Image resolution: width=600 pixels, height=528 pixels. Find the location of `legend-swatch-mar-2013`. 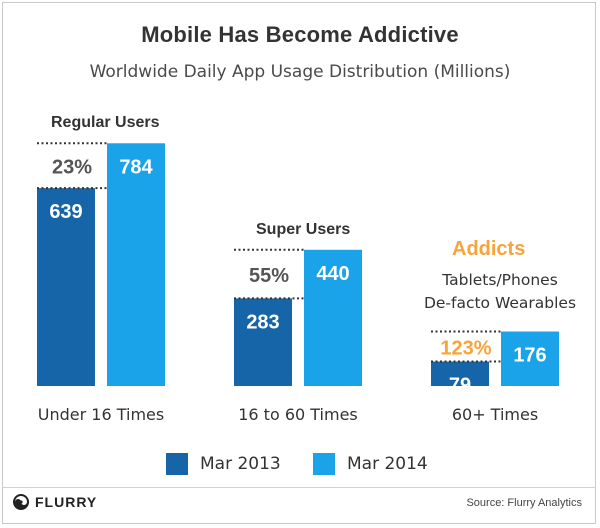

legend-swatch-mar-2013 is located at coordinates (177, 464).